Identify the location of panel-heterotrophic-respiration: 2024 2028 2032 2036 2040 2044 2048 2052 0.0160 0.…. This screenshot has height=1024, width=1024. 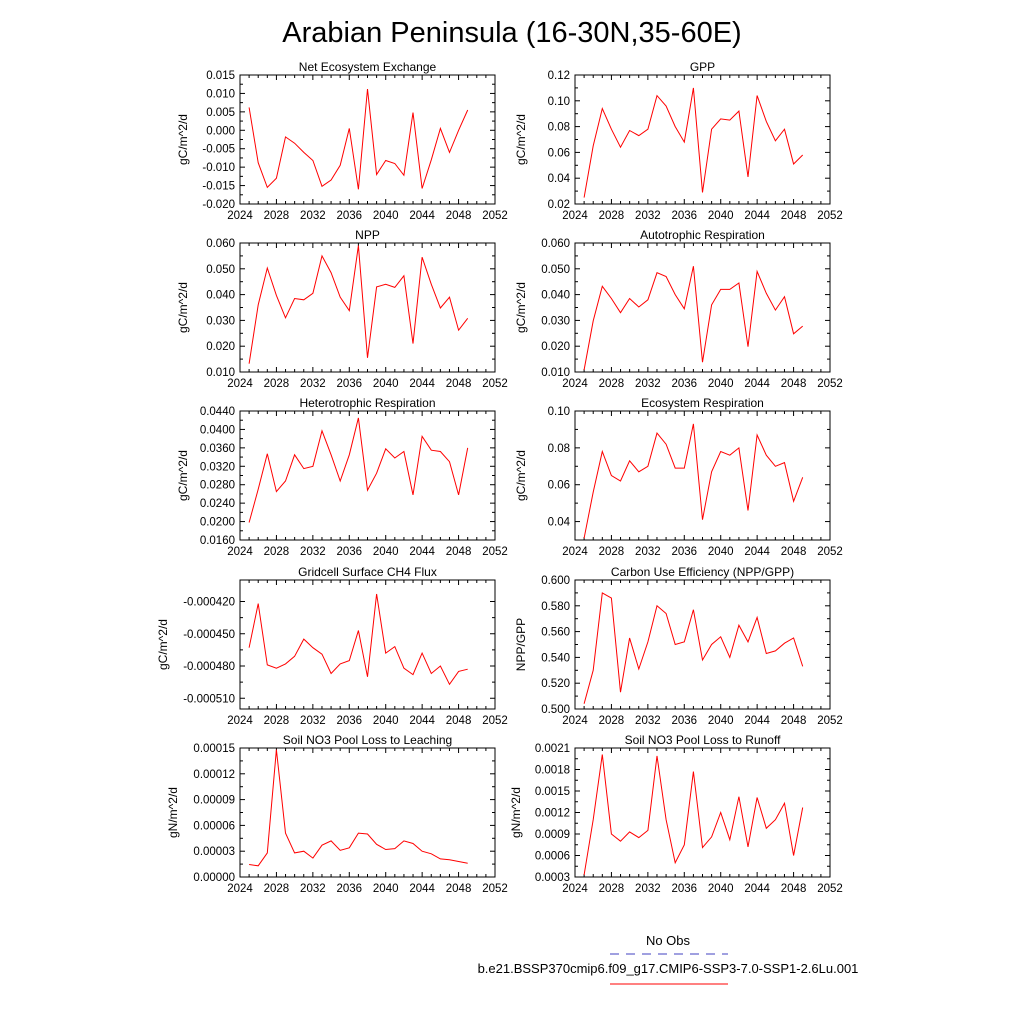
(342, 477).